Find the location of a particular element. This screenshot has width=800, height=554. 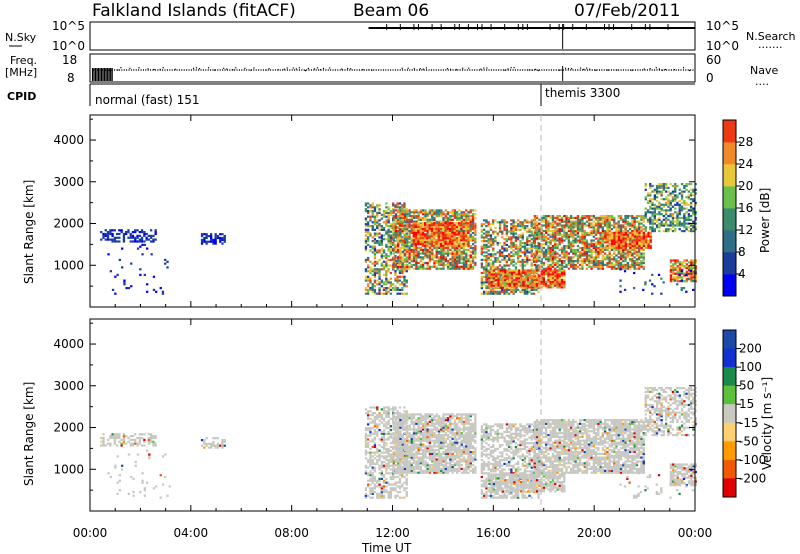

power-colorbar-tick-label: 20 is located at coordinates (745, 186).